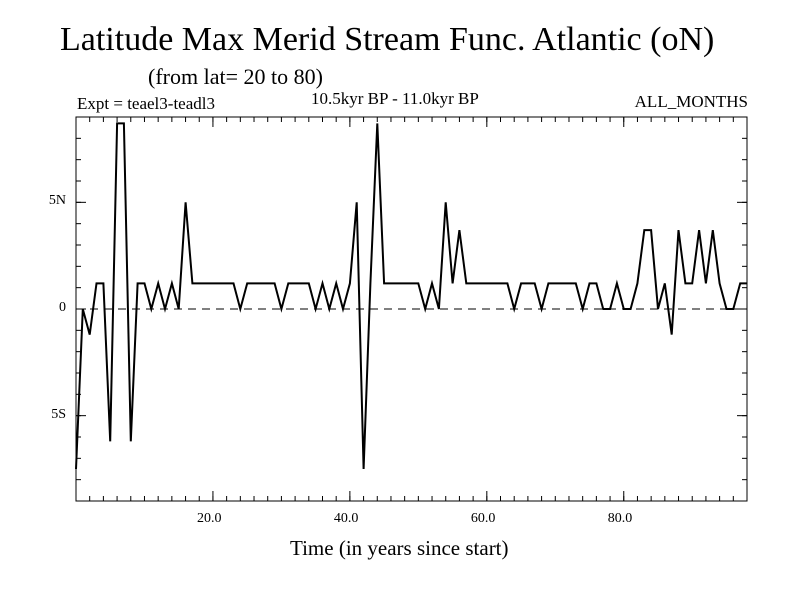  I want to click on x-tick-label: 40.0, so click(346, 518).